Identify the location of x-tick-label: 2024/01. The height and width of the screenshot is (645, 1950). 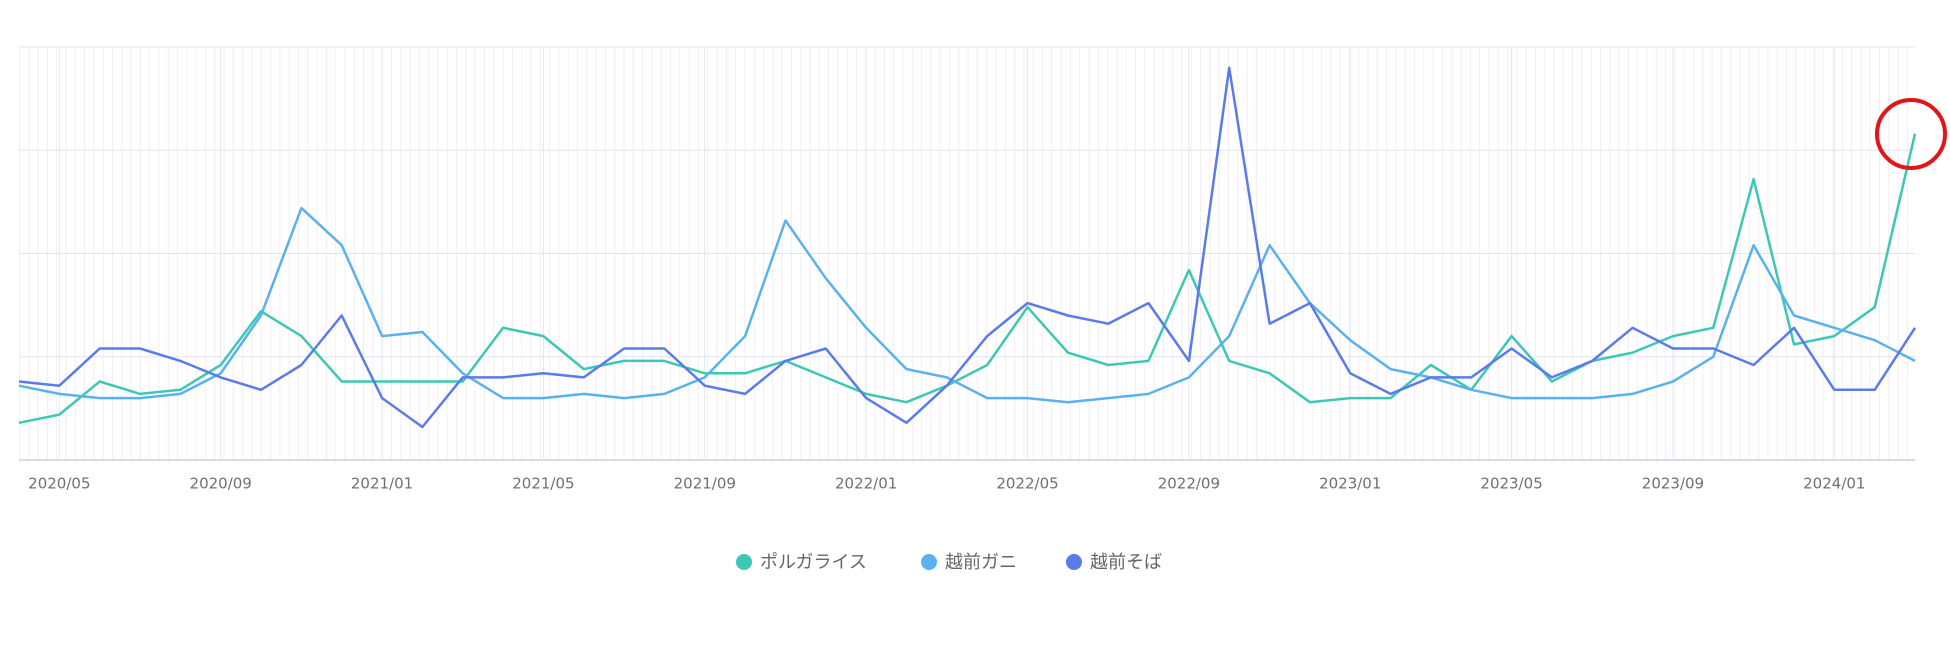
(1834, 484).